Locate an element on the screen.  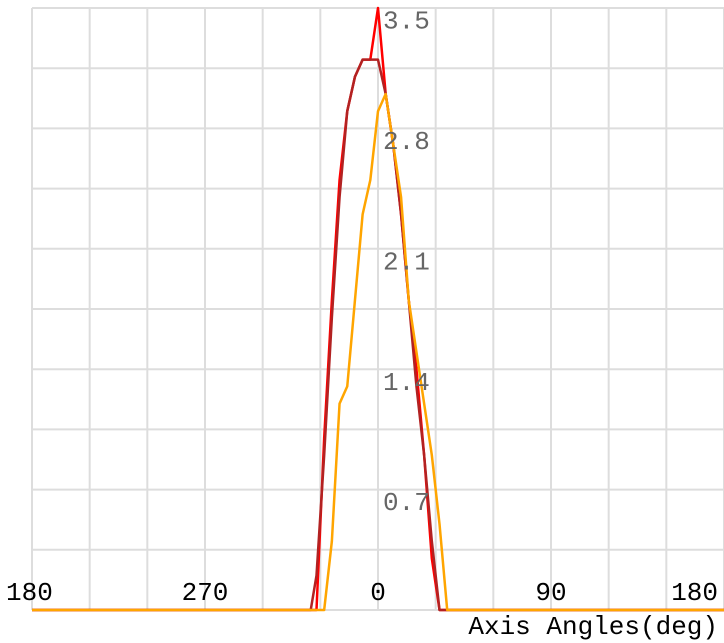
y-tick-label: 0.7 is located at coordinates (406, 503).